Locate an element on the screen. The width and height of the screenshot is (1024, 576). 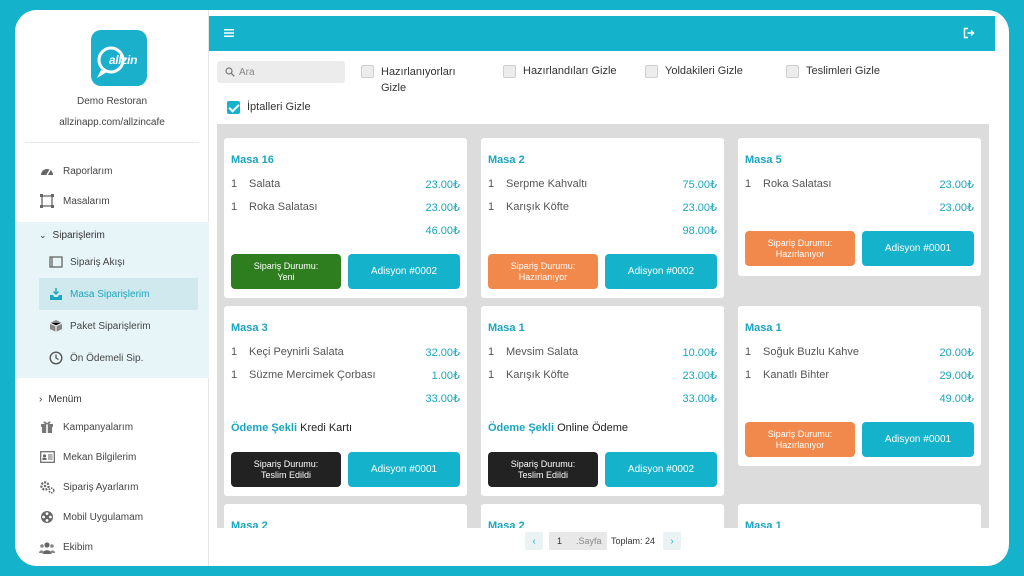
payment-method-value: Kredi Kartı is located at coordinates (326, 428).